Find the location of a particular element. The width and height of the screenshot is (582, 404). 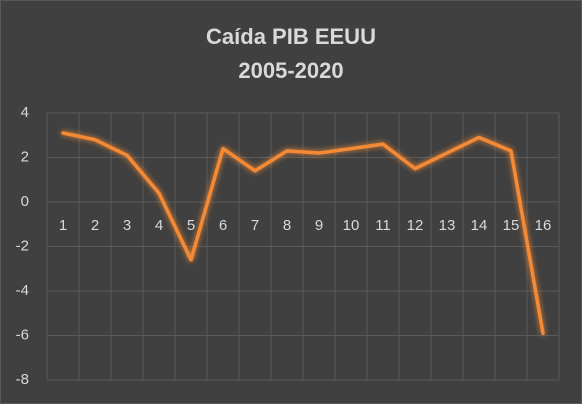

x-tick-label: 4 is located at coordinates (159, 225).